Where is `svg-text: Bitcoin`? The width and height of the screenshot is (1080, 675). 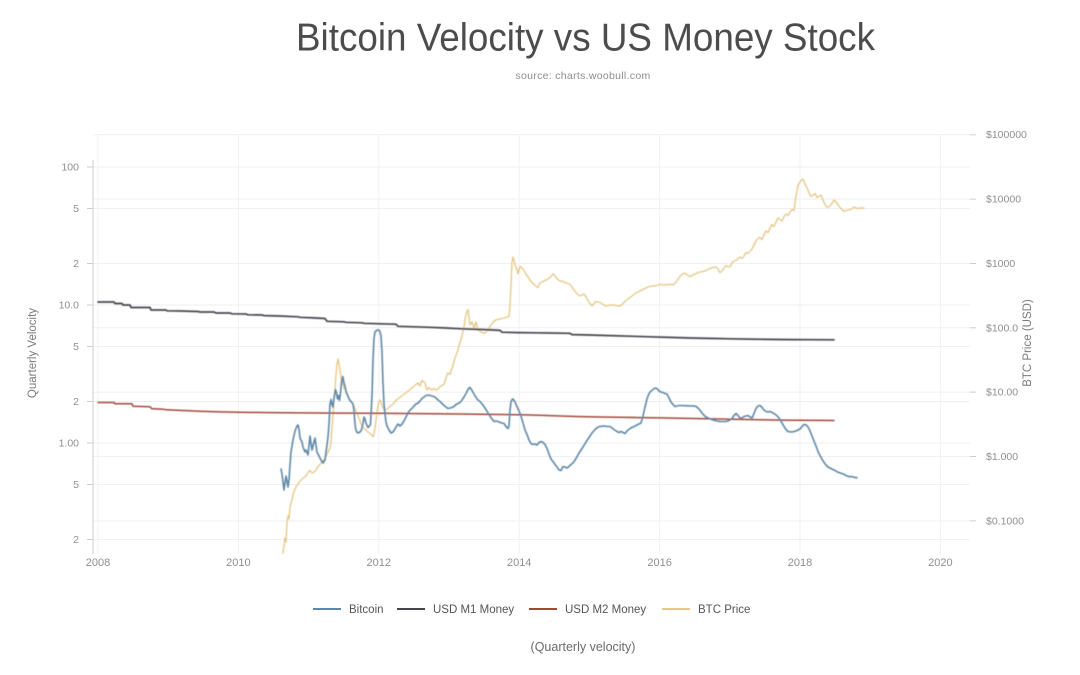 svg-text: Bitcoin is located at coordinates (366, 610).